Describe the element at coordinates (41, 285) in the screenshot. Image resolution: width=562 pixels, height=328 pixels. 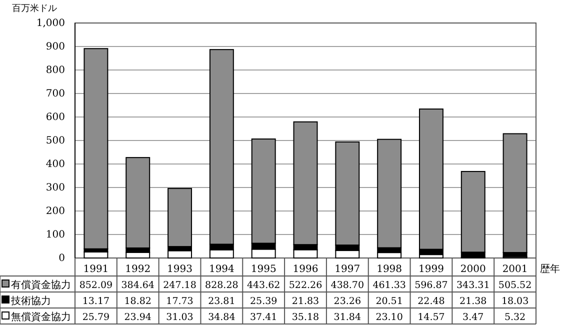
I see `legend-label: 有償資金協力` at that location.